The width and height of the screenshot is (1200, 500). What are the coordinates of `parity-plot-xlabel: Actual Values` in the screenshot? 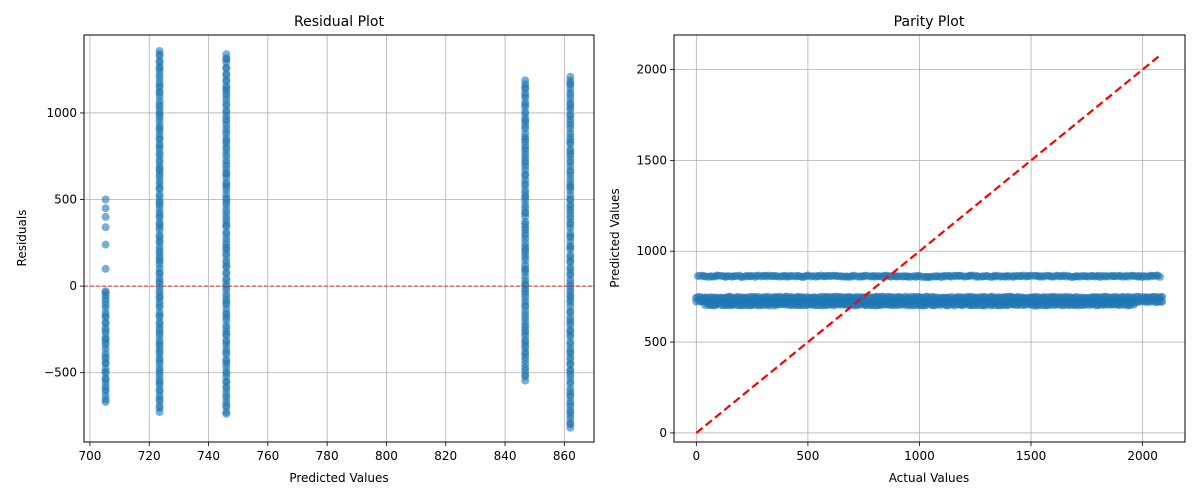 It's located at (929, 478).